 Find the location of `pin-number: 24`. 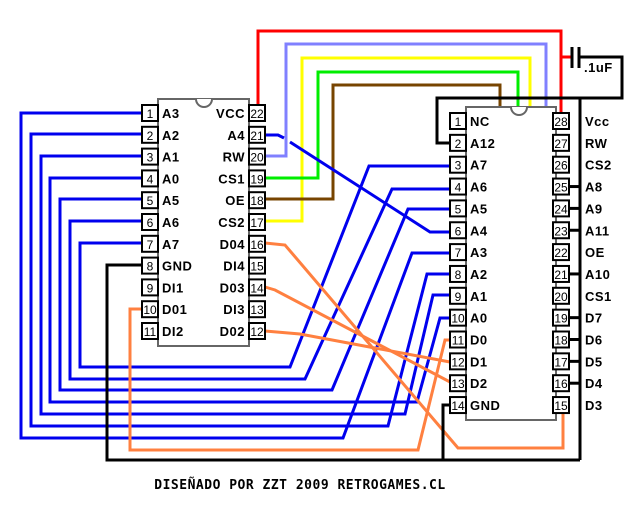

pin-number: 24 is located at coordinates (561, 209).